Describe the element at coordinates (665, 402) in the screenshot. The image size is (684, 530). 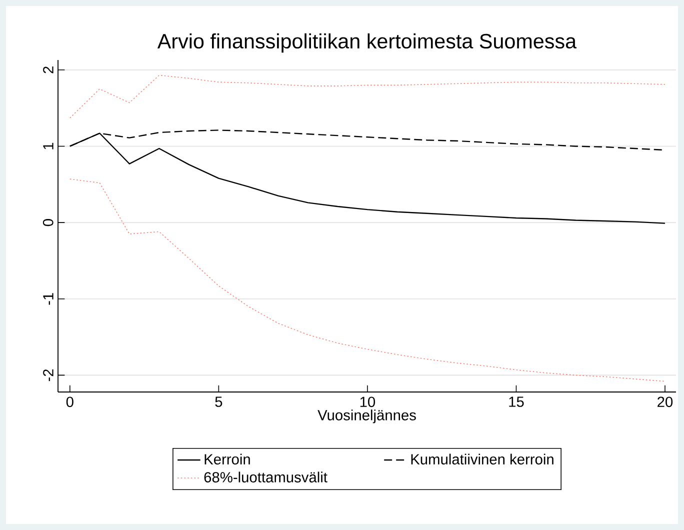
I see `x-tick-label: 20` at that location.